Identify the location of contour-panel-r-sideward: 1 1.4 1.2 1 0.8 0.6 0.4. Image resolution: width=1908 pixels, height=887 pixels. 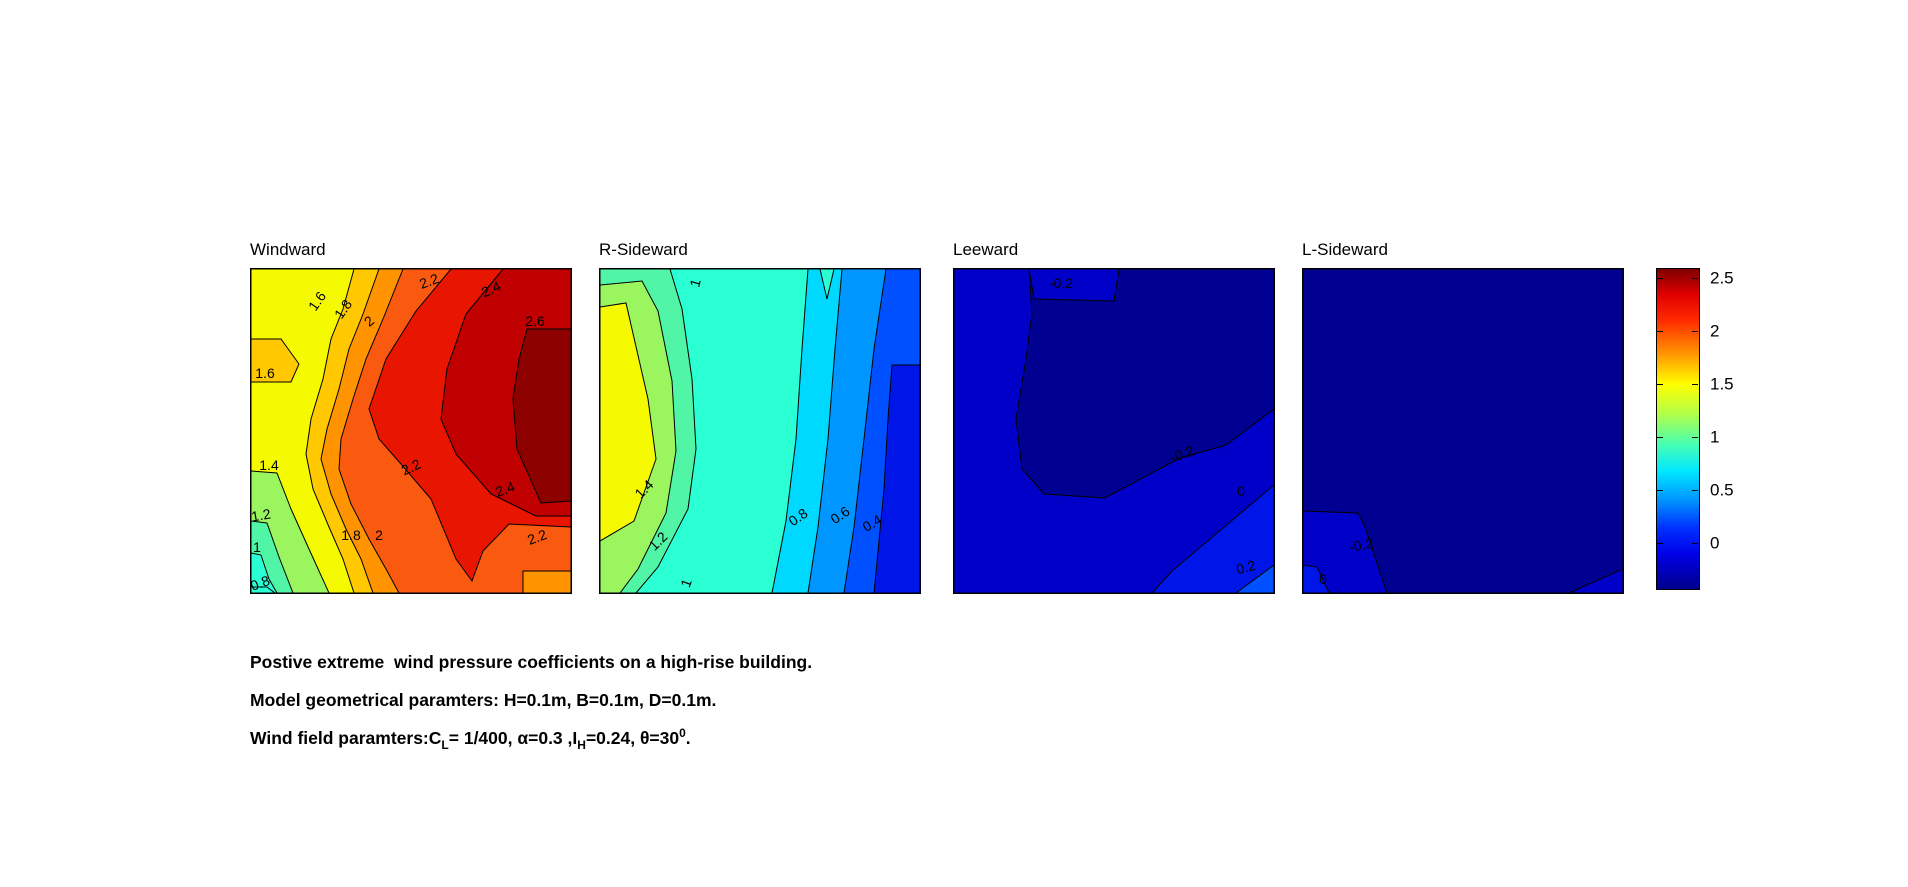
(760, 431).